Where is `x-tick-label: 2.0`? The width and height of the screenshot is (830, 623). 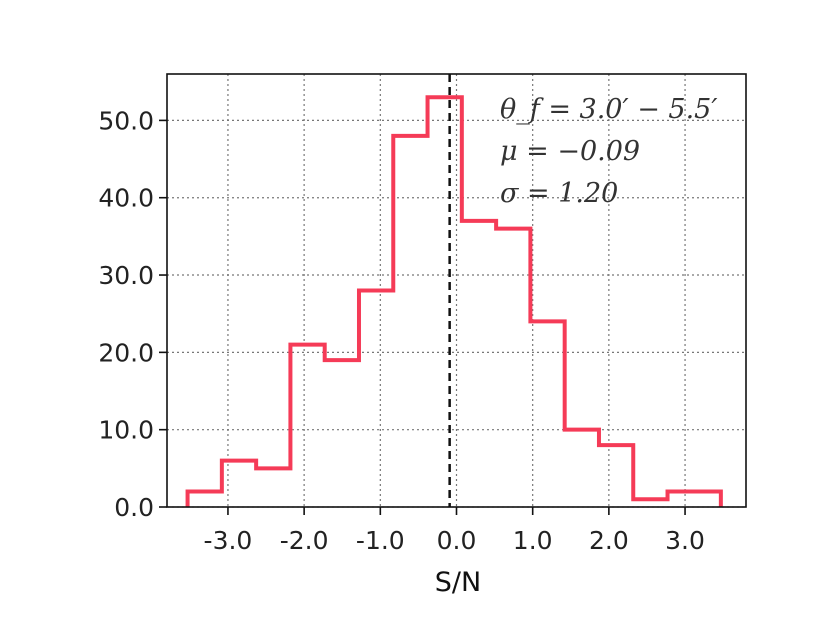
x-tick-label: 2.0 is located at coordinates (609, 540).